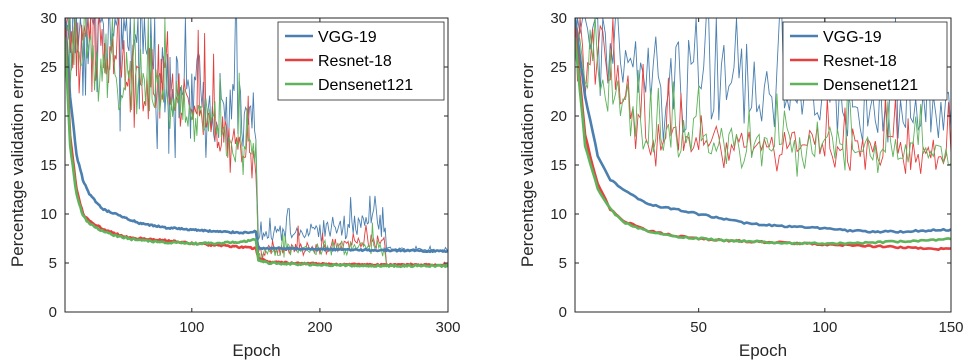 The image size is (968, 362). What do you see at coordinates (950, 327) in the screenshot?
I see `x-tick-label: 150` at bounding box center [950, 327].